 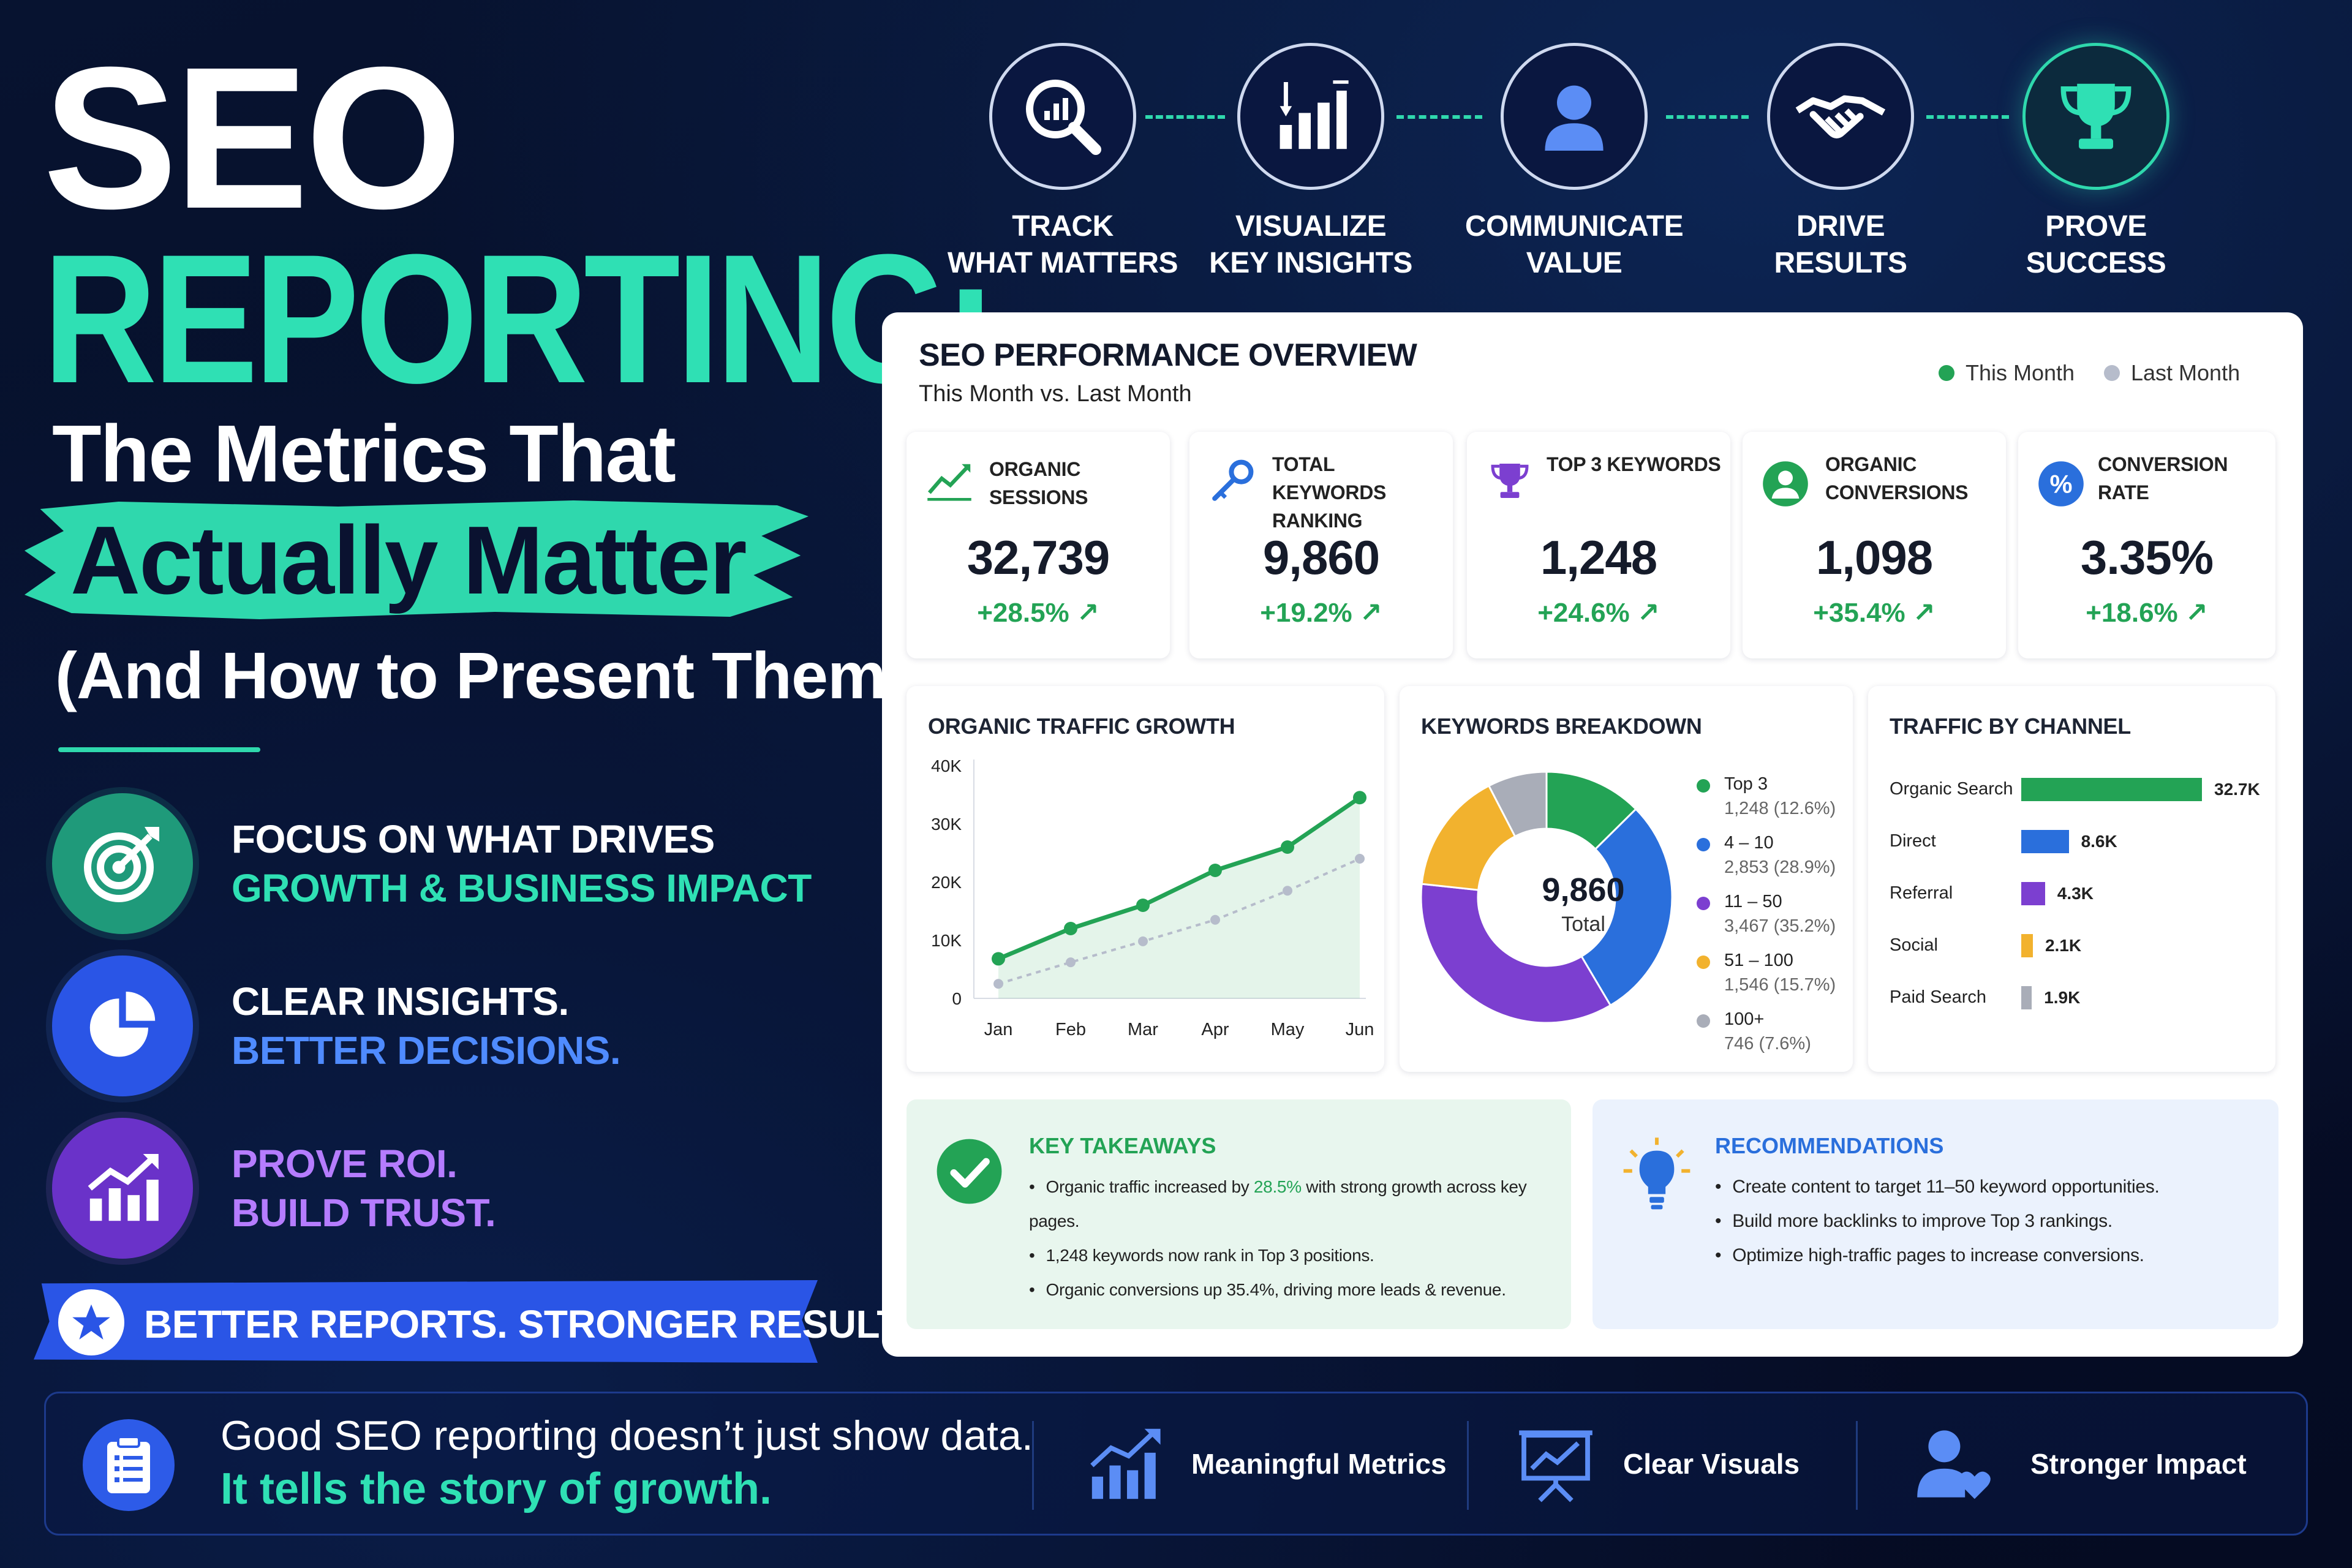 I want to click on clipboard-icon, so click(x=129, y=1465).